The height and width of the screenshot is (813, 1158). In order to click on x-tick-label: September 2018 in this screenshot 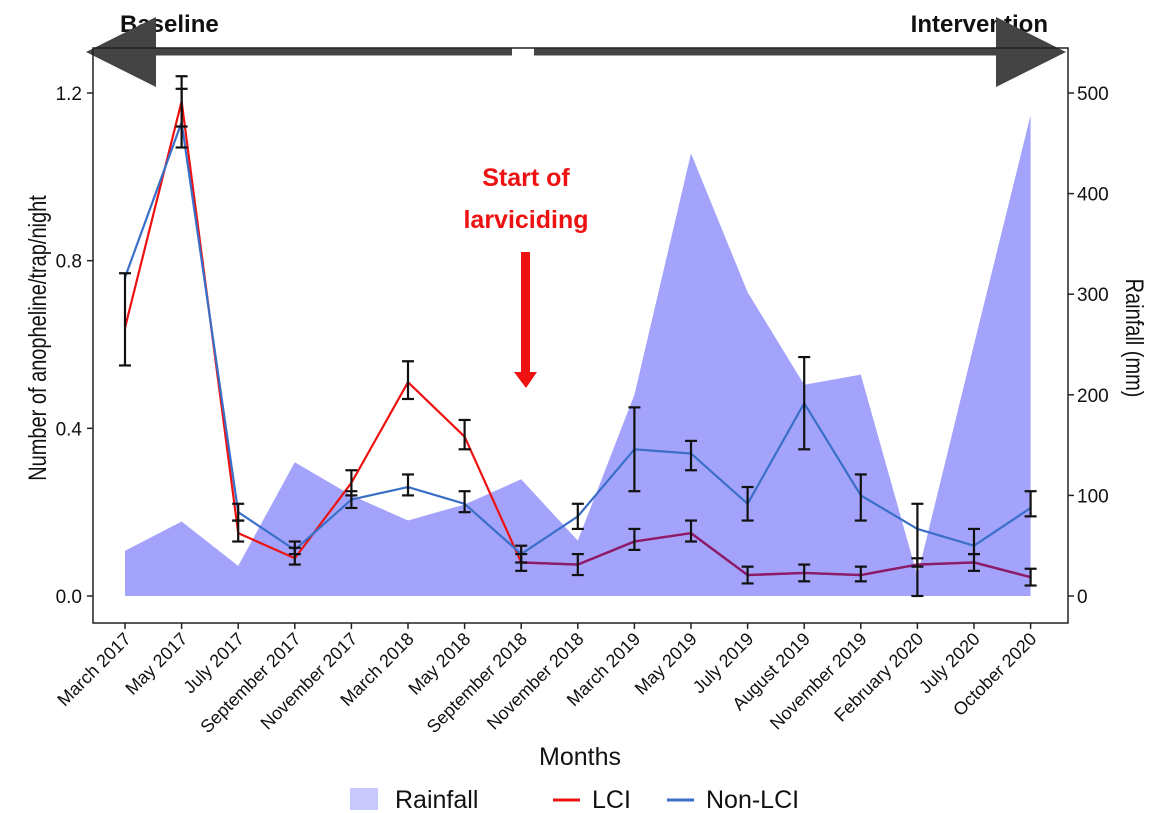, I will do `click(477, 683)`.